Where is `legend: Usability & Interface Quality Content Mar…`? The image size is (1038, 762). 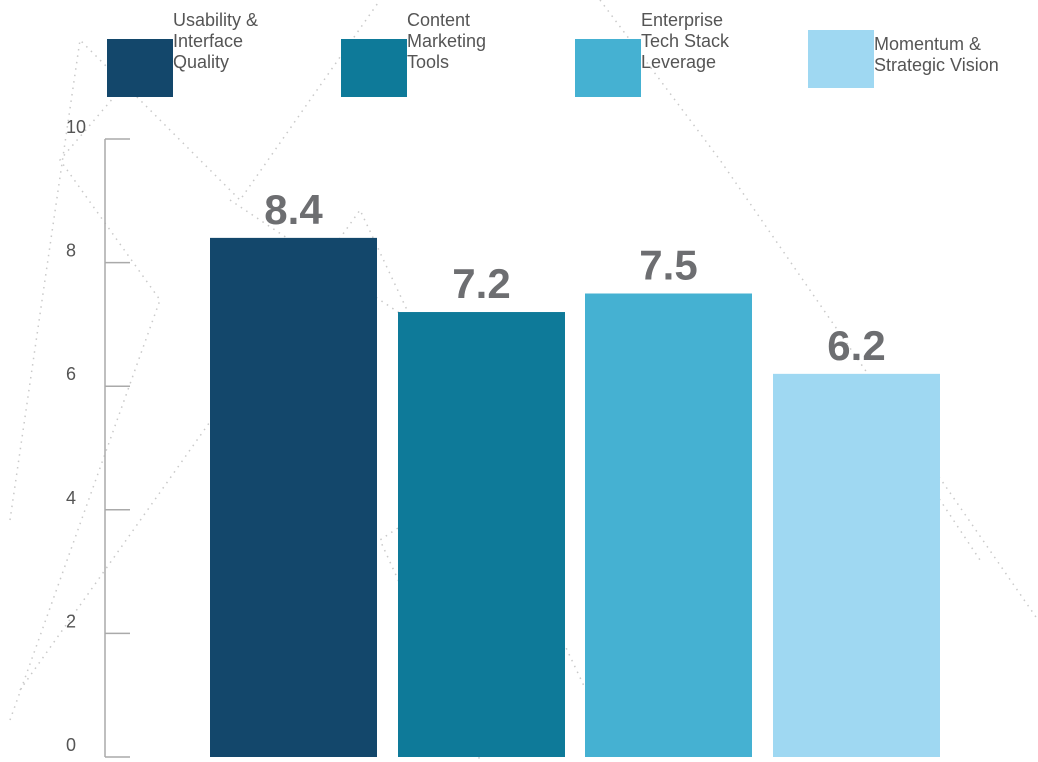
legend: Usability & Interface Quality Content Mar… is located at coordinates (519, 55).